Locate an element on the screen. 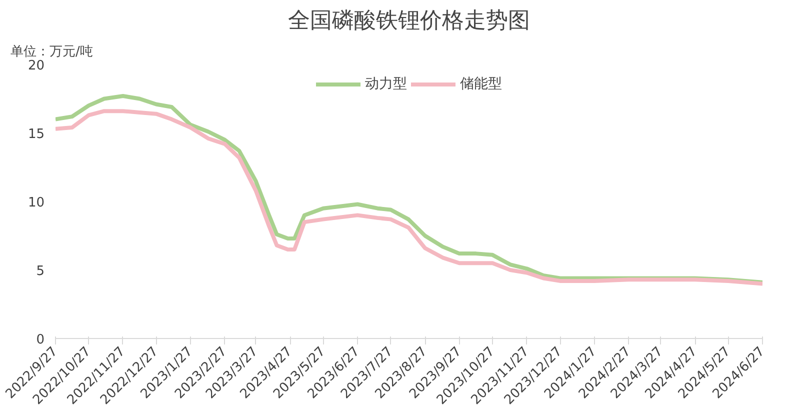 The image size is (787, 416). y-tick-label: 15 is located at coordinates (36, 134).